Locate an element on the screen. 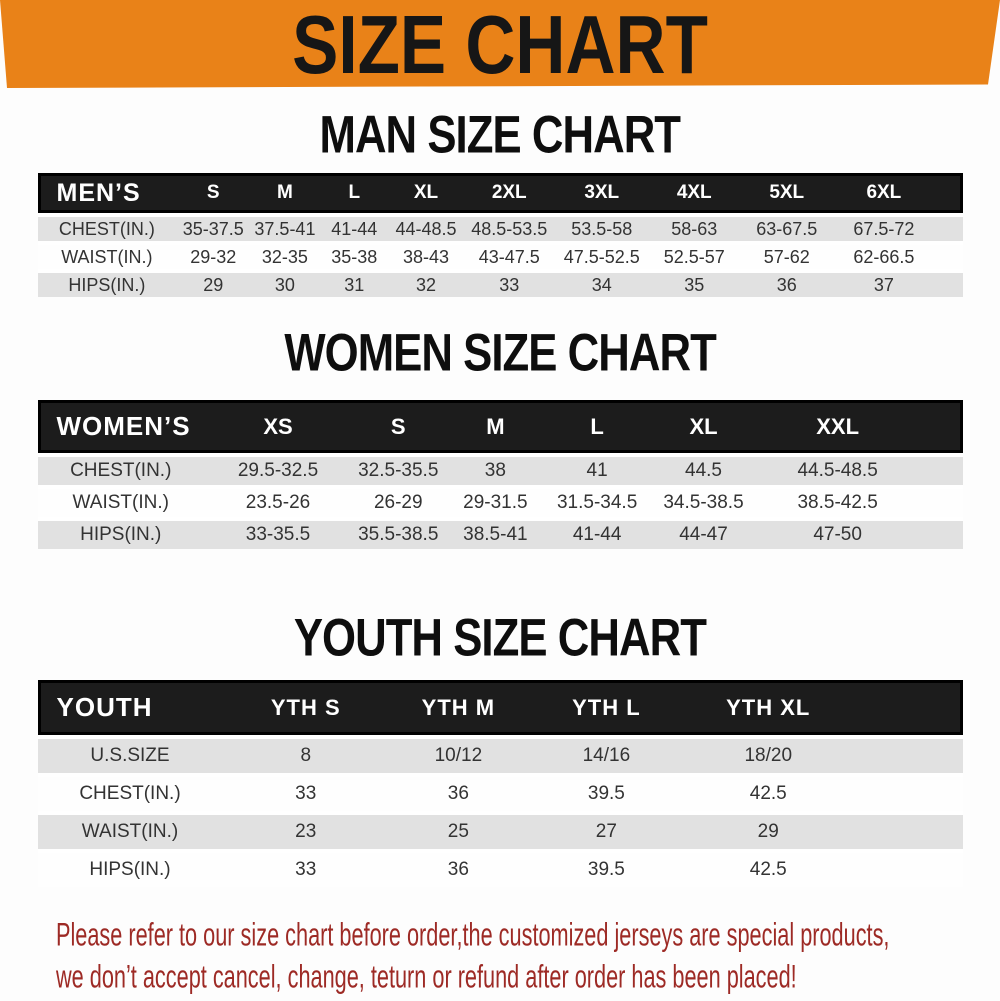 This screenshot has width=1000, height=1001. size-value: 44.5 is located at coordinates (703, 469).